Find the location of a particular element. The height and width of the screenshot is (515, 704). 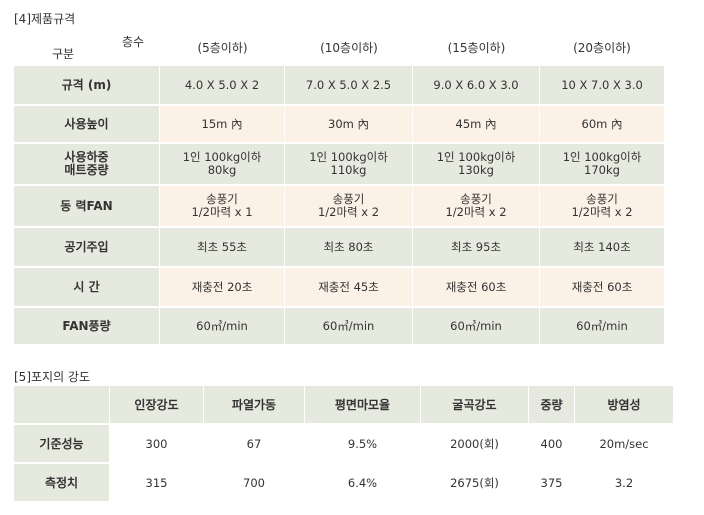

column-header is located at coordinates (62, 404).